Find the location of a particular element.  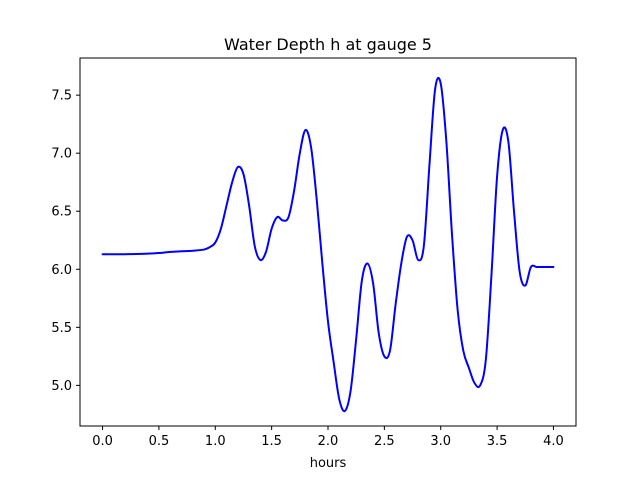

y-tick-label: 6.5 is located at coordinates (61, 212).